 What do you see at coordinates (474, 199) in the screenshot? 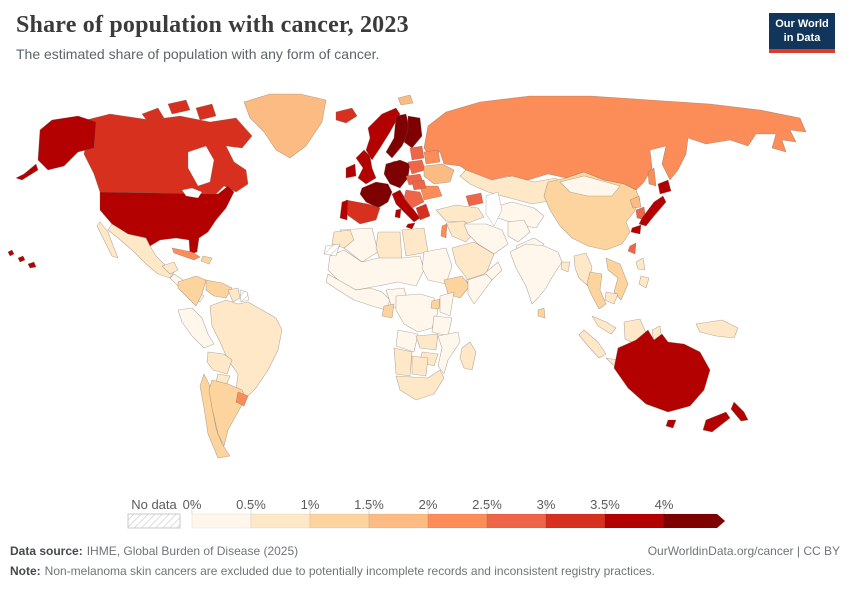
I see `country-caucasus: Caucasus — 2.5-3%` at bounding box center [474, 199].